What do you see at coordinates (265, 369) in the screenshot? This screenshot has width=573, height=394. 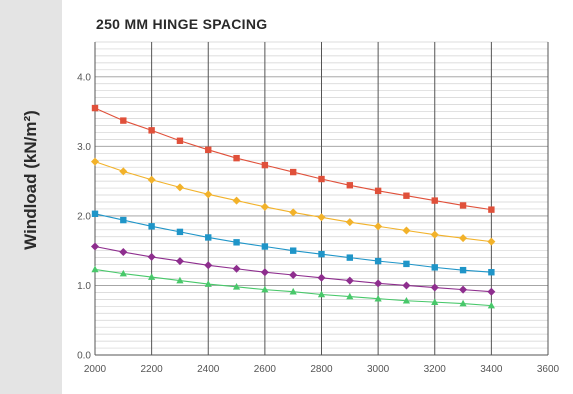 I see `x-tick-label: 2600` at bounding box center [265, 369].